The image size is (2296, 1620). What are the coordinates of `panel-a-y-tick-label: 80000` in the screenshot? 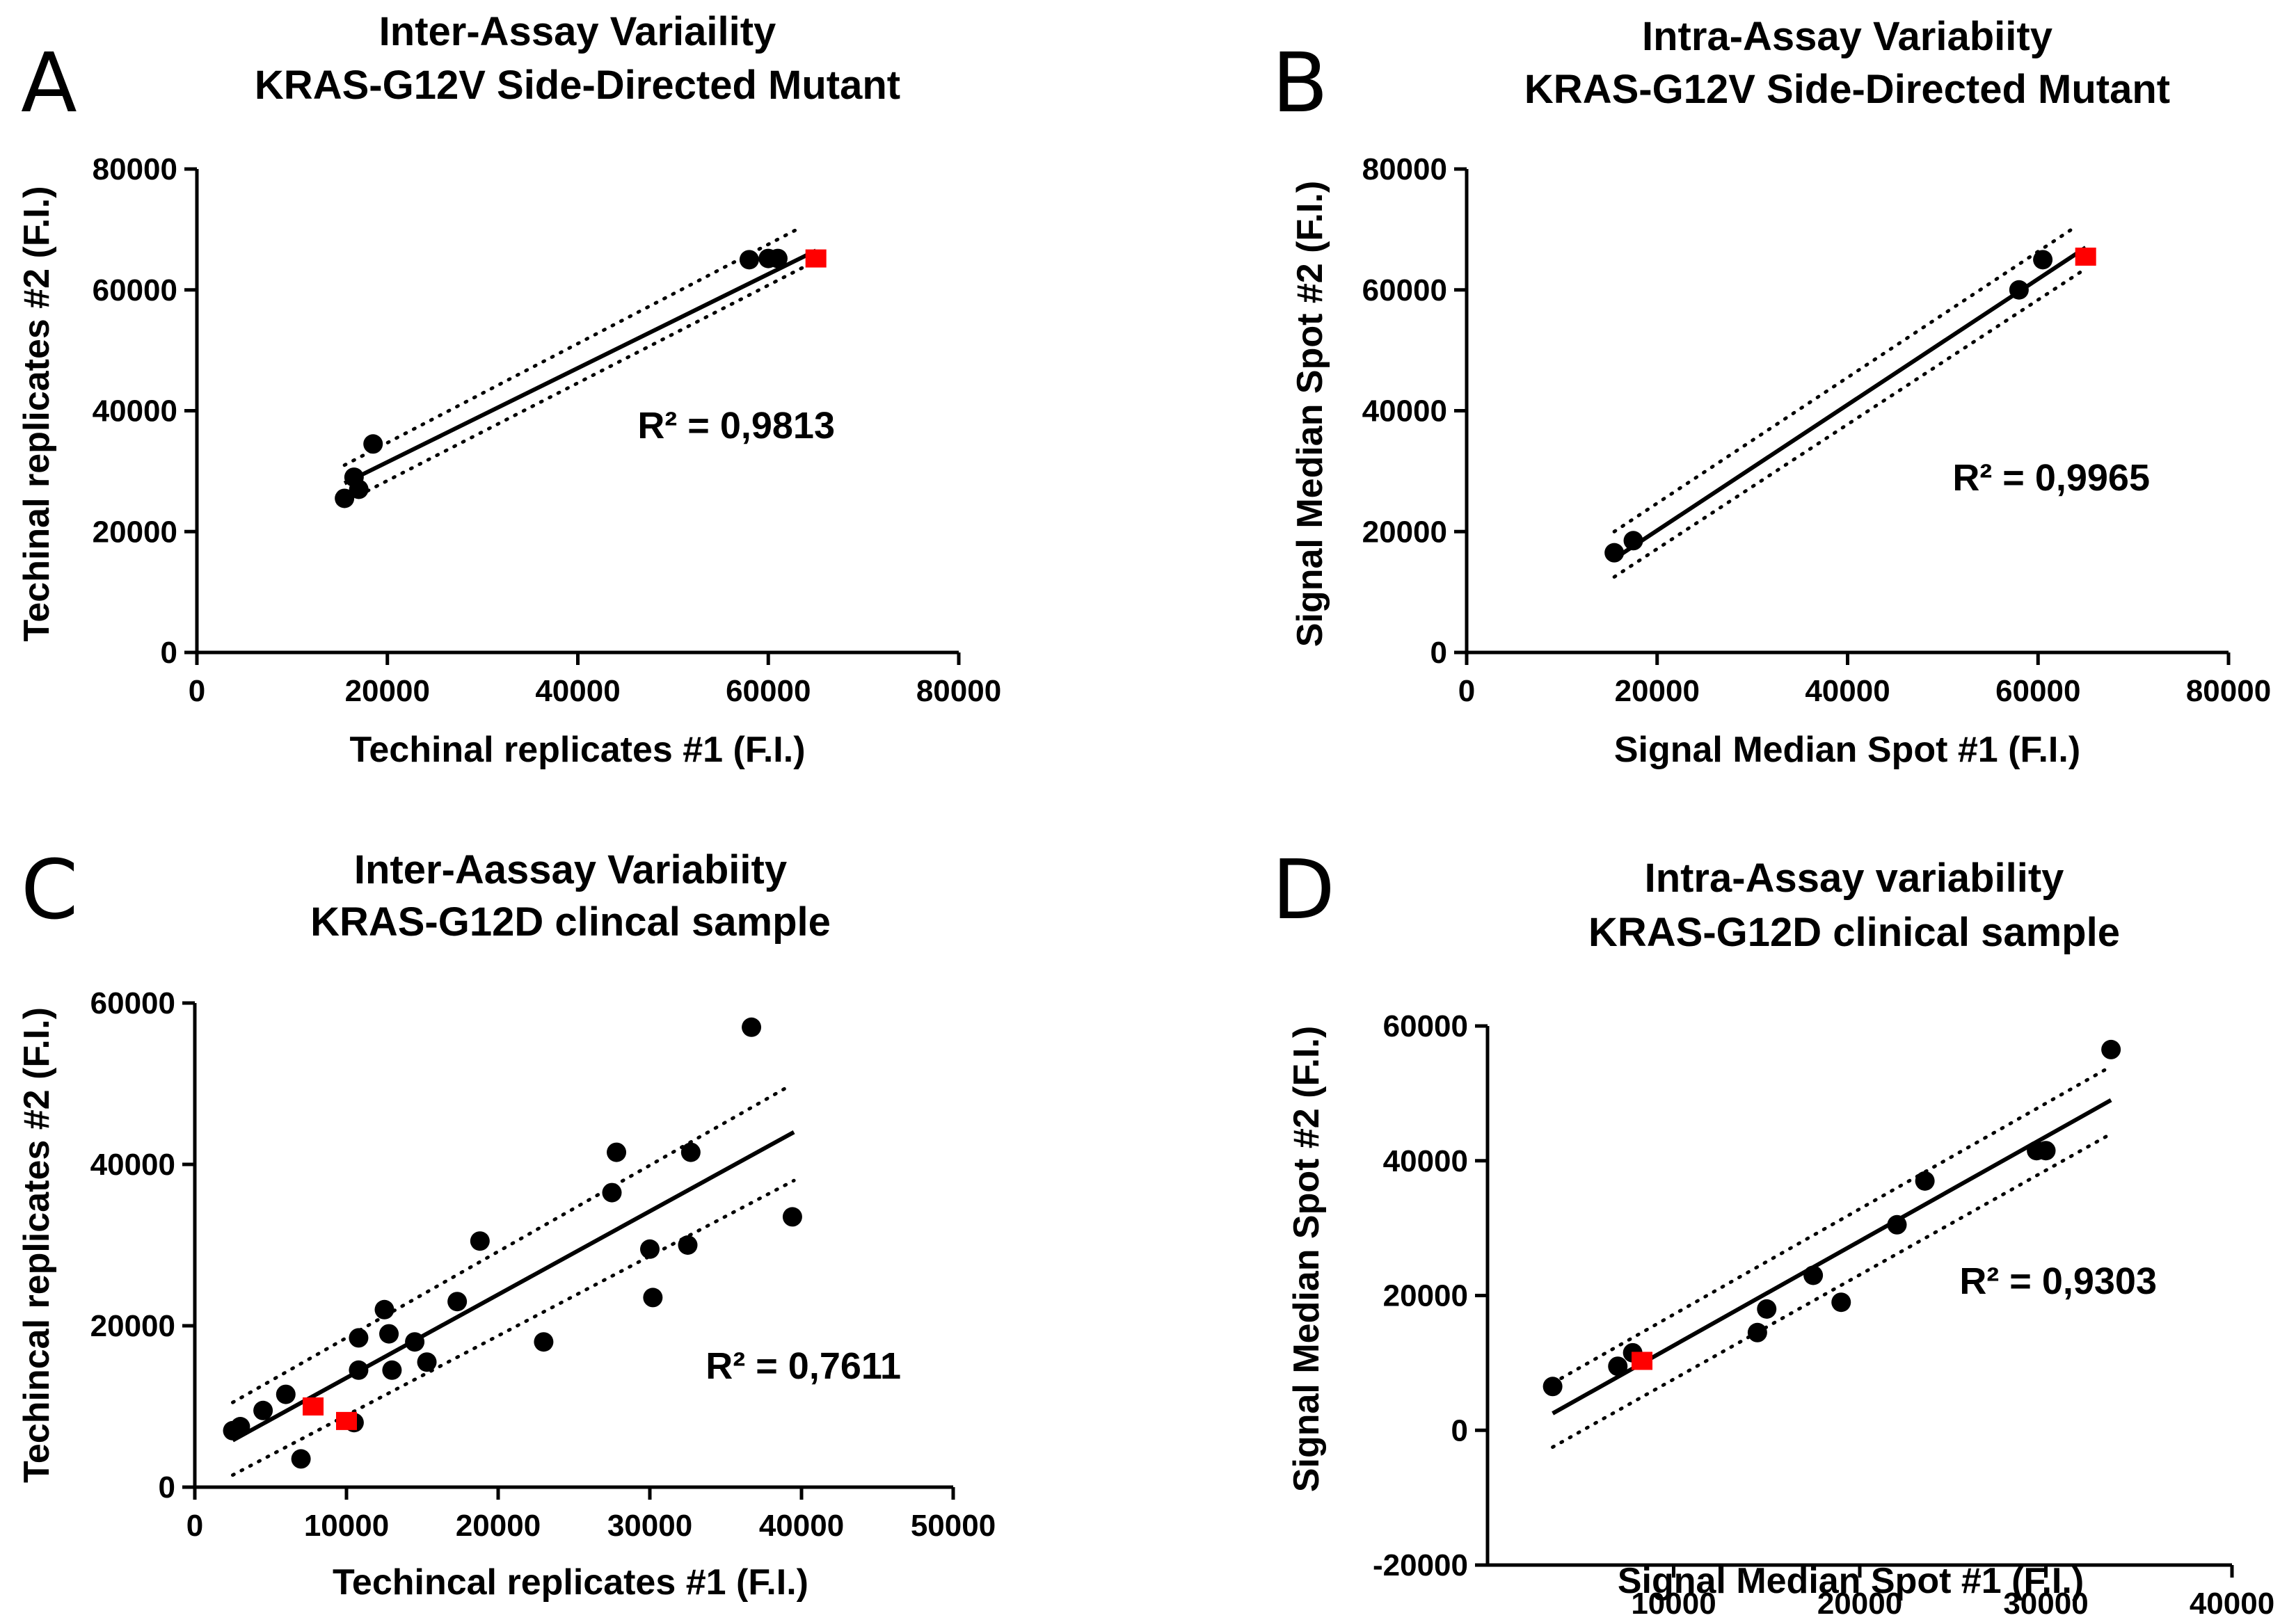 It's located at (135, 169).